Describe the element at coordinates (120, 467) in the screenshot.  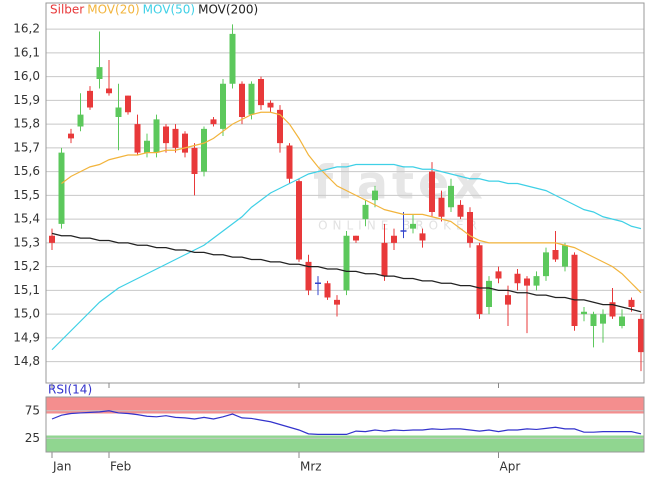
I see `x-tick-label: Feb` at that location.